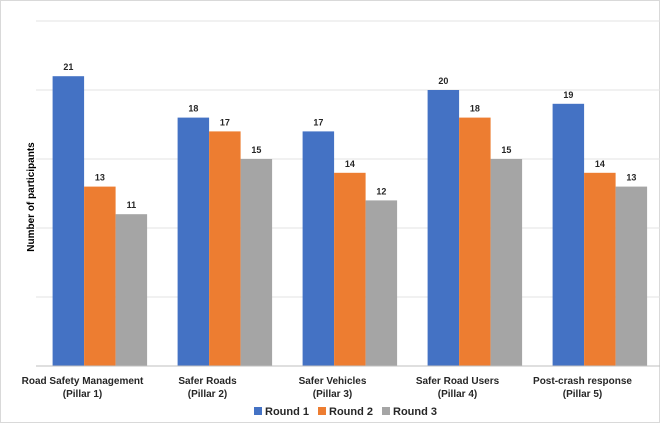 The image size is (660, 423). What do you see at coordinates (351, 412) in the screenshot?
I see `legend-label: Round 2` at bounding box center [351, 412].